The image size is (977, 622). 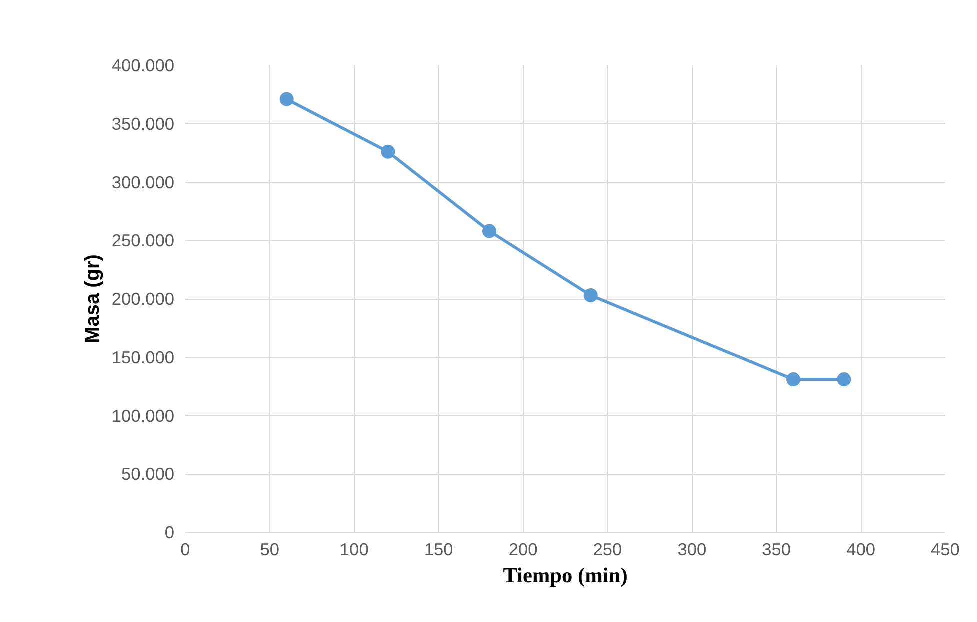 I want to click on x-axis-title: Tiempo (min), so click(x=565, y=576).